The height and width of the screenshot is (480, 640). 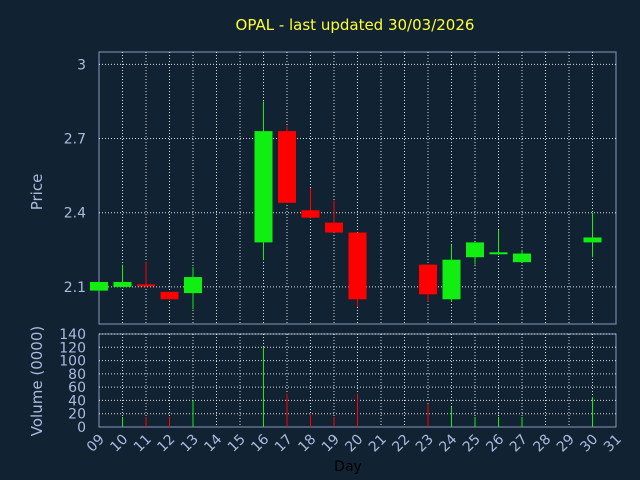 What do you see at coordinates (348, 467) in the screenshot?
I see `x-axis-label: Day` at bounding box center [348, 467].